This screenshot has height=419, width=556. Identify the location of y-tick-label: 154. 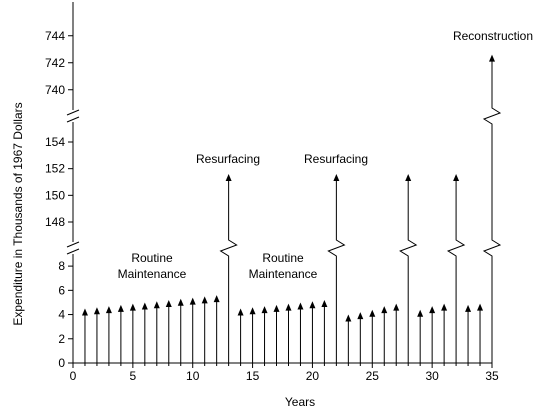
(55, 142).